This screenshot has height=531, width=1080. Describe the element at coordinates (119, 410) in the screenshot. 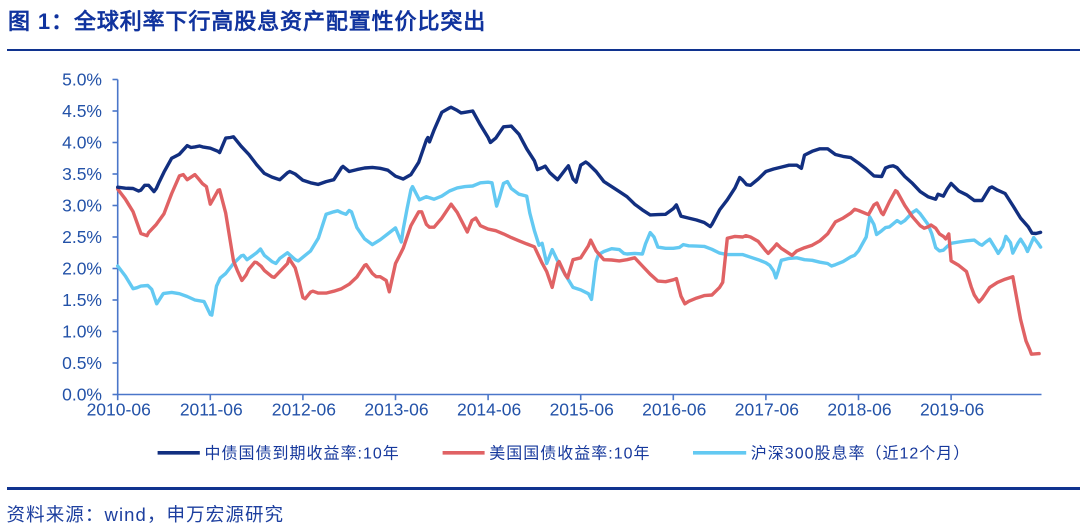

I see `svg-text: 2010-06` at that location.